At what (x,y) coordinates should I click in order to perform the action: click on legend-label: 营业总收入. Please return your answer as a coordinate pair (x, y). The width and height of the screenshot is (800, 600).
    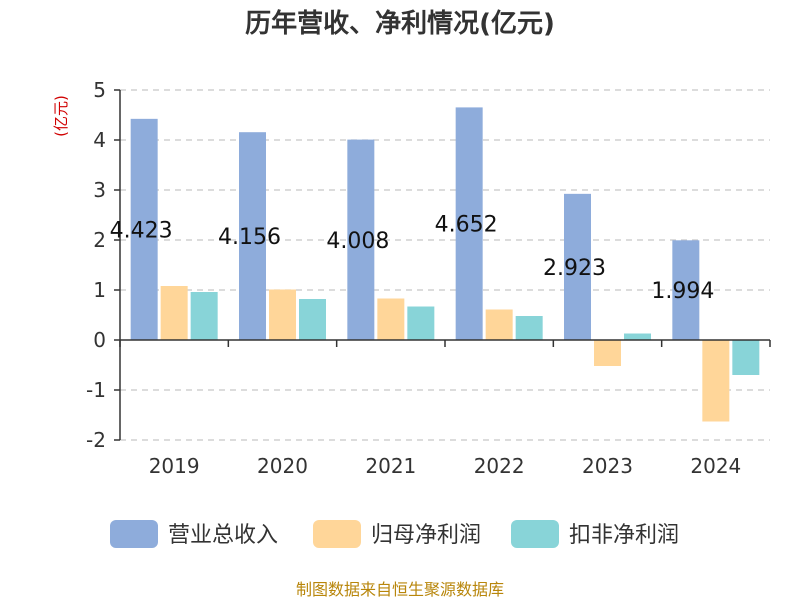
    Looking at the image, I should click on (223, 535).